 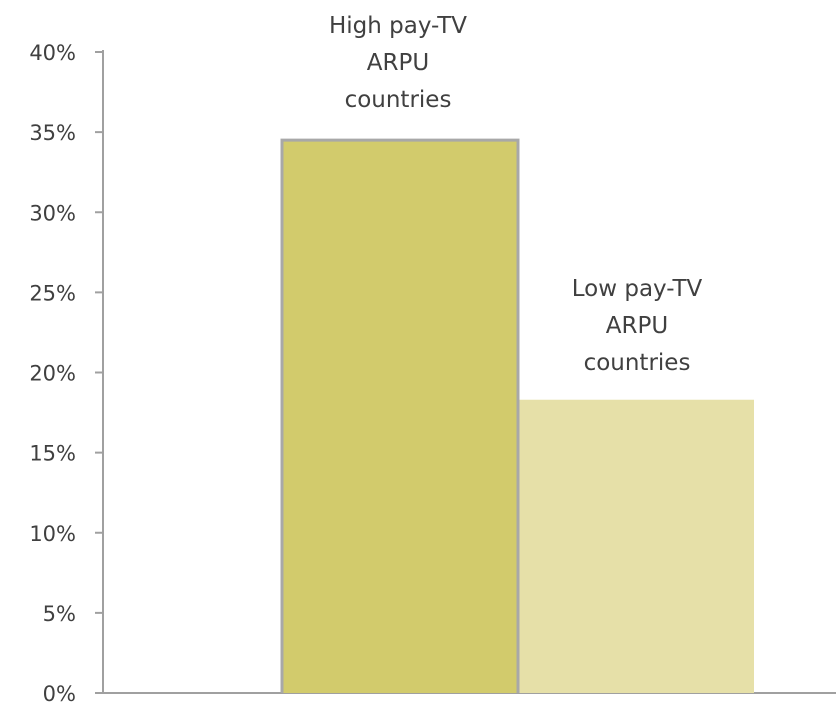 I want to click on bar-low-arpu, so click(x=636, y=546).